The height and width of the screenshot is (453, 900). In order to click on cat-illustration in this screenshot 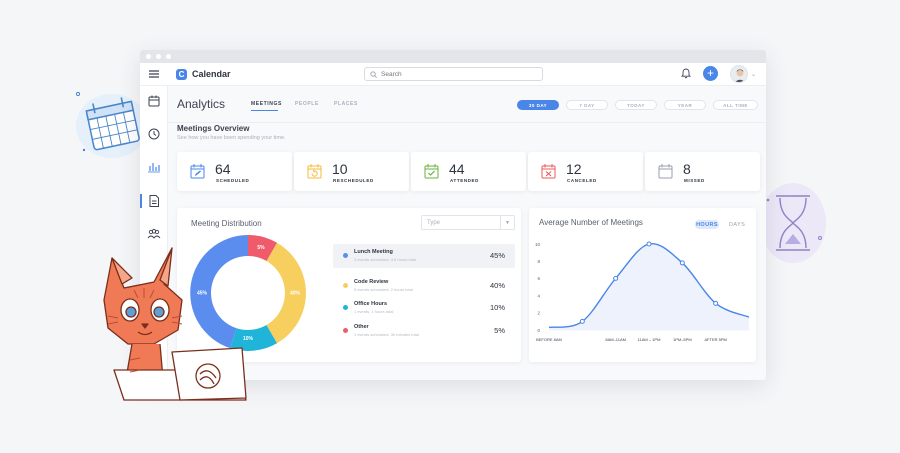, I will do `click(175, 324)`.